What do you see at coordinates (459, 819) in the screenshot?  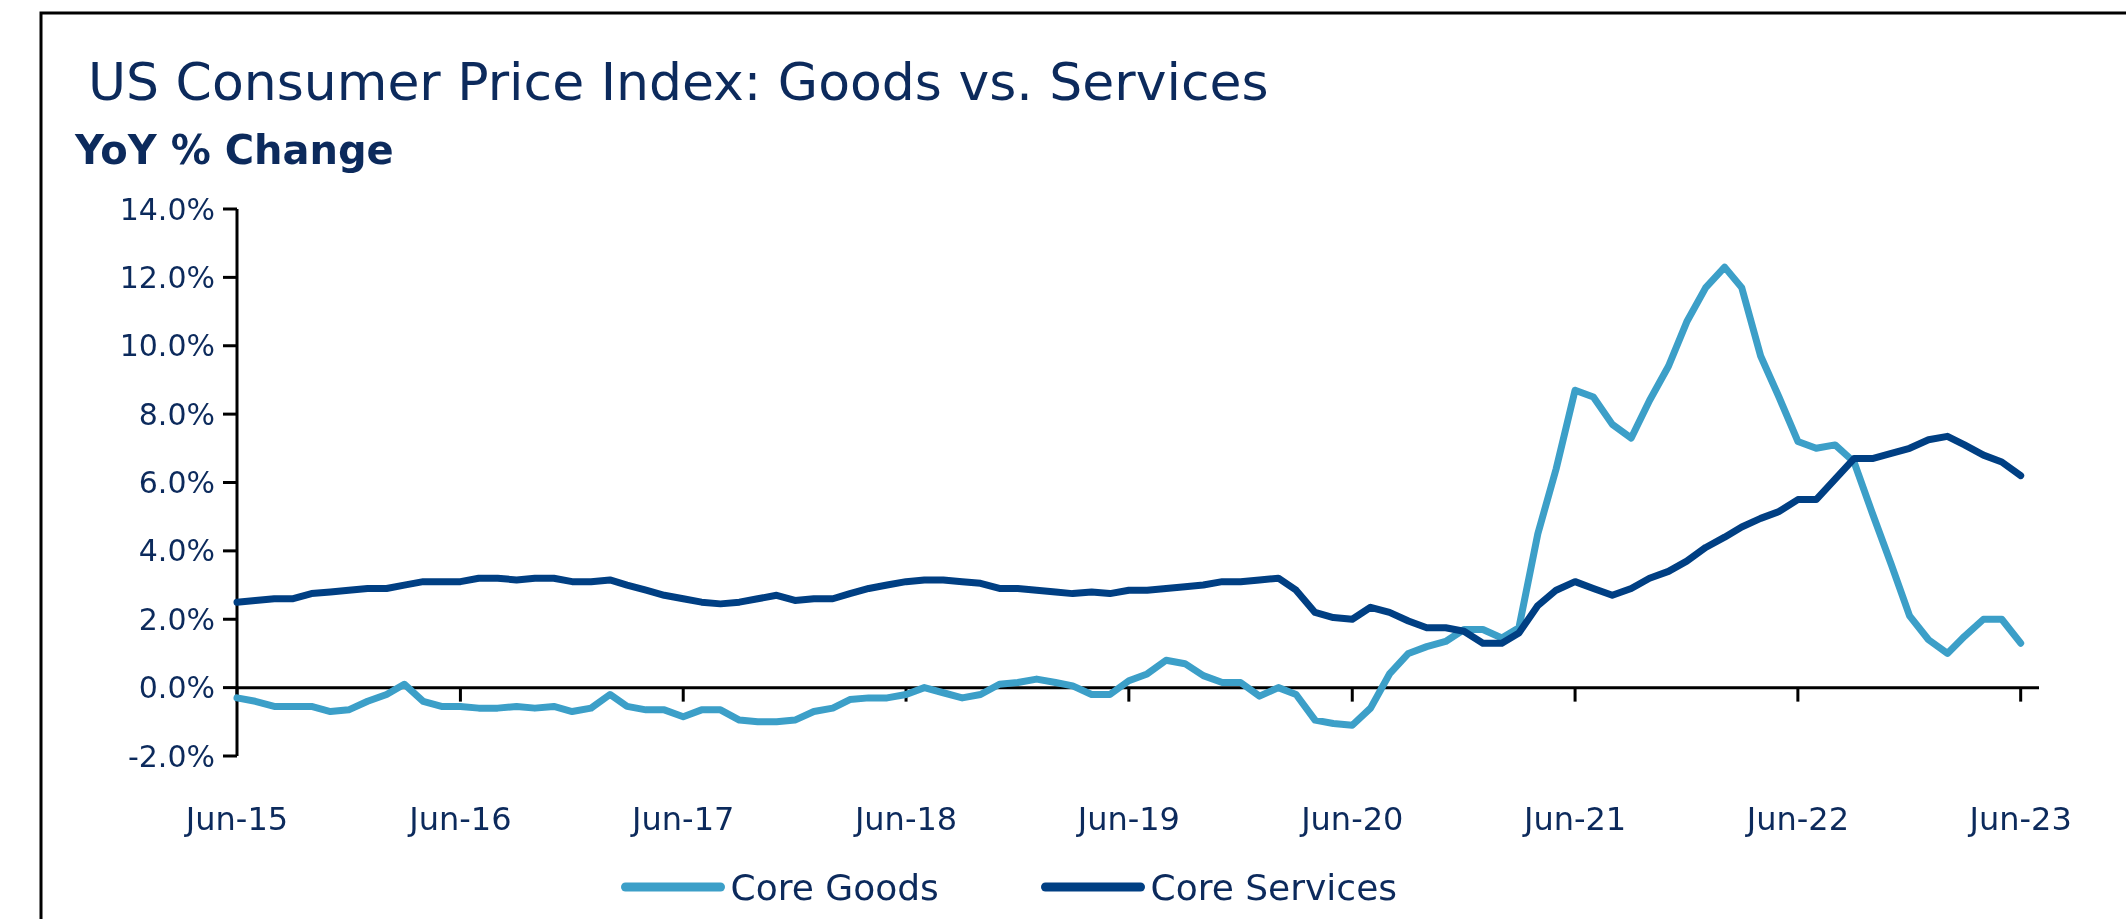 I see `x-tick-label: Jun-16` at bounding box center [459, 819].